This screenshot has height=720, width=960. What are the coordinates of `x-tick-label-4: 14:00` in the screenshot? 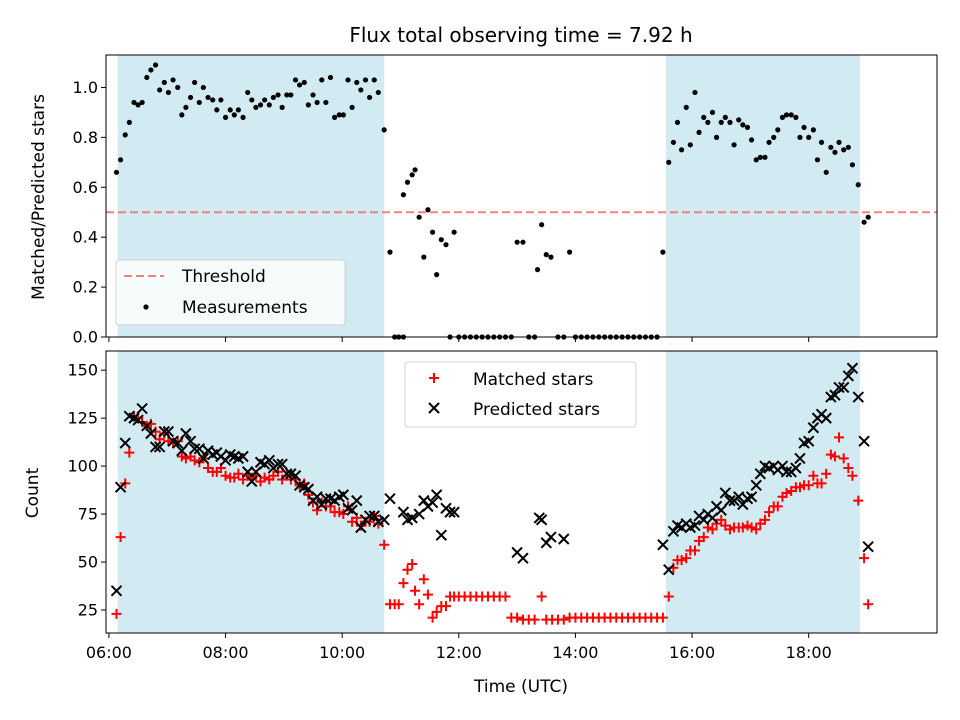 It's located at (575, 652).